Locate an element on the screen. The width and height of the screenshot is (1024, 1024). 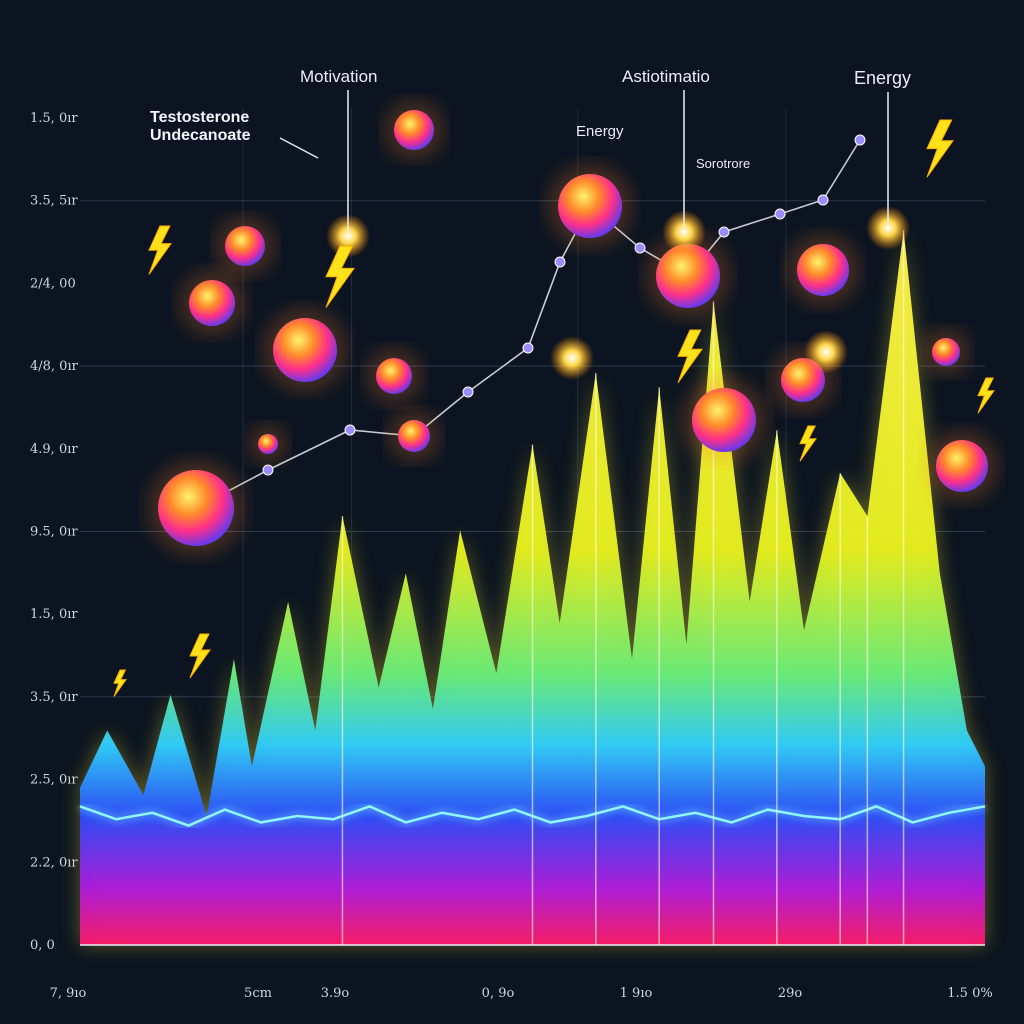
y-tick-label: 3.5, 0ır is located at coordinates (54, 697).